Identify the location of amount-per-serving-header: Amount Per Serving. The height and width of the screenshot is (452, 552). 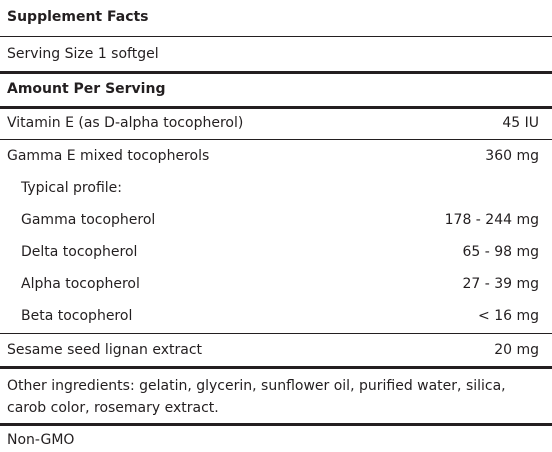
(86, 89).